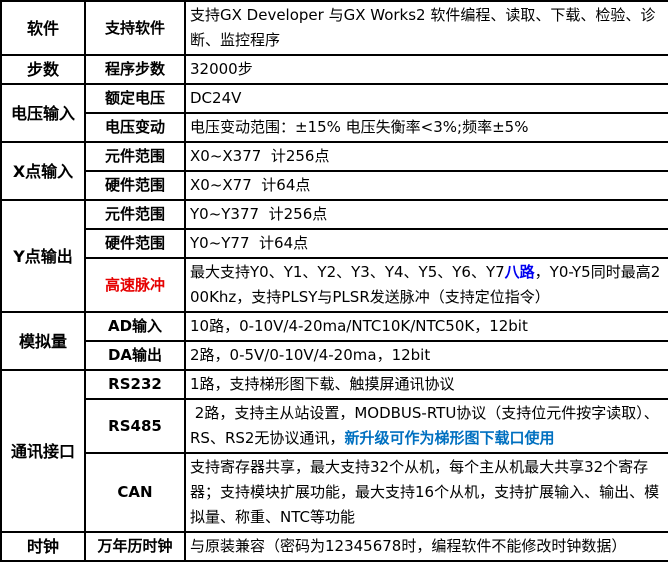  I want to click on text-segment: X0~X77 计64点, so click(250, 185).